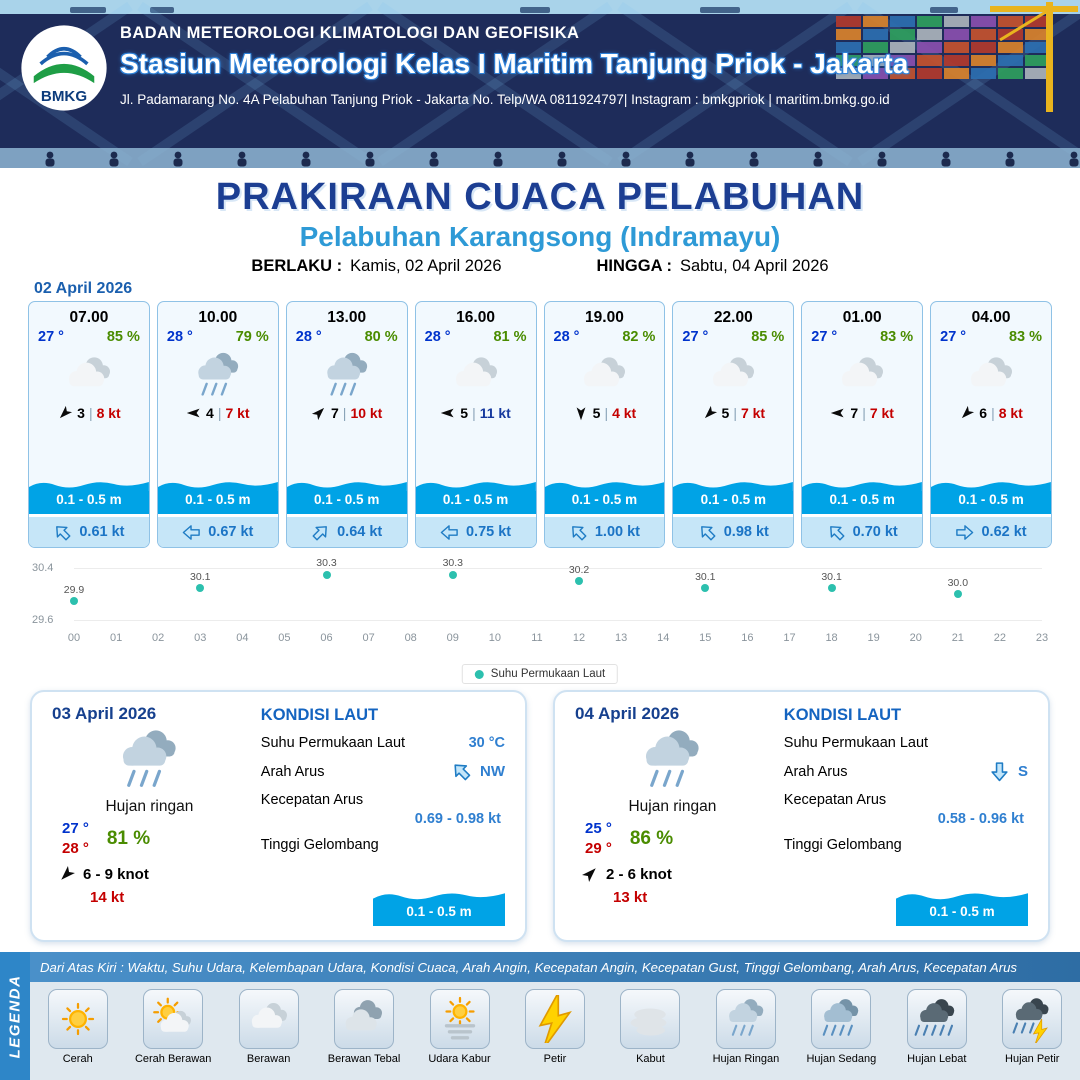 The image size is (1080, 1080). I want to click on temp-max: 28 °, so click(75, 848).